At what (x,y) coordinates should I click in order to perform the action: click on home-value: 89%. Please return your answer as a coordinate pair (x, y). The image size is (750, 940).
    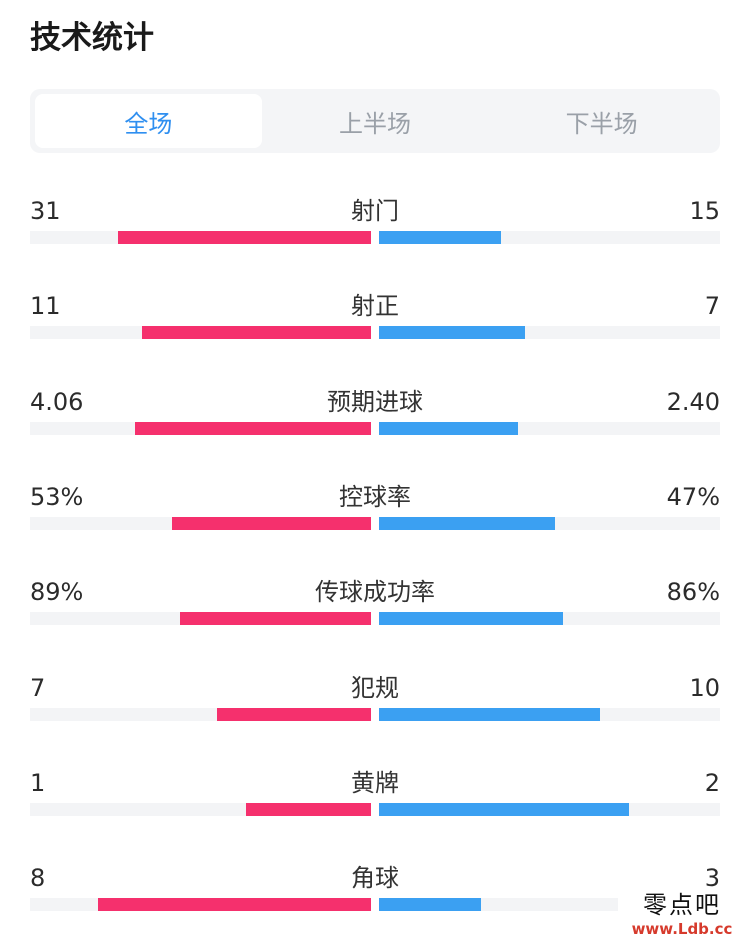
    Looking at the image, I should click on (57, 592).